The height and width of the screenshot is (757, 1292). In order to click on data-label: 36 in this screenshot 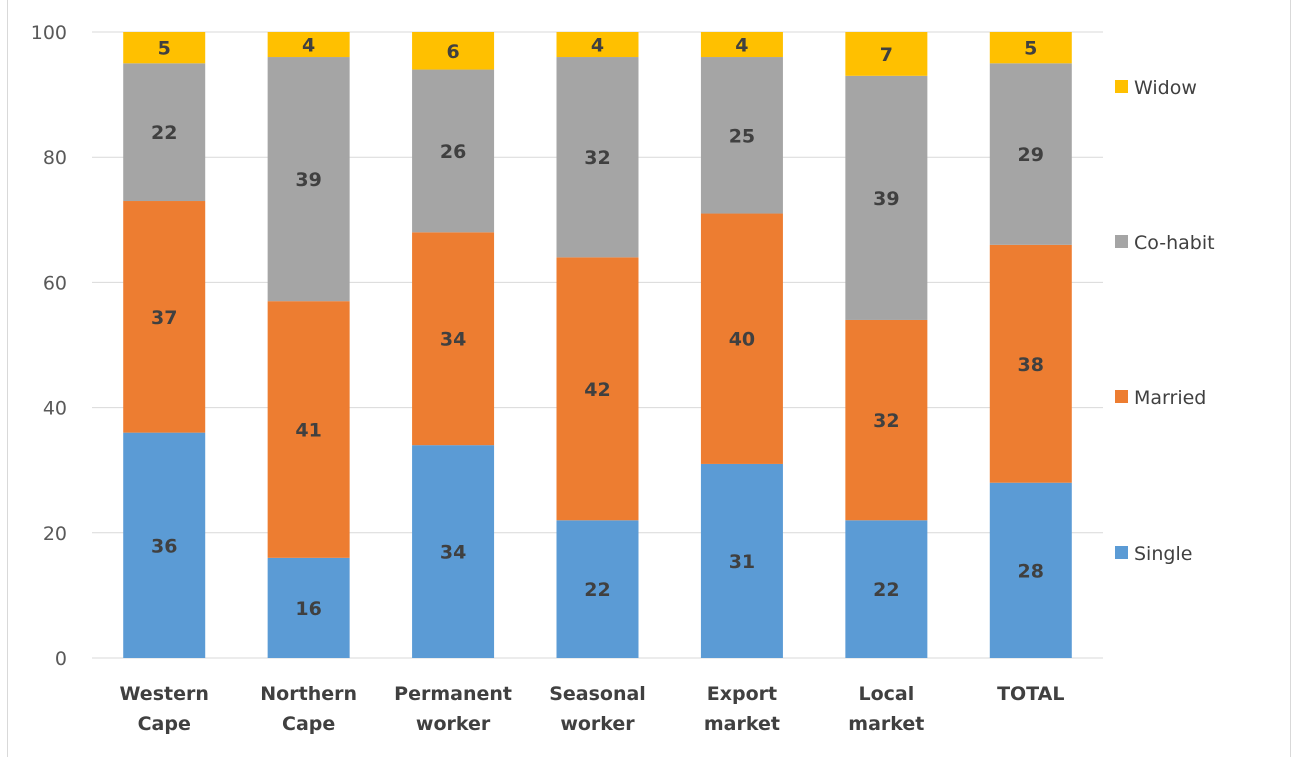, I will do `click(164, 546)`.